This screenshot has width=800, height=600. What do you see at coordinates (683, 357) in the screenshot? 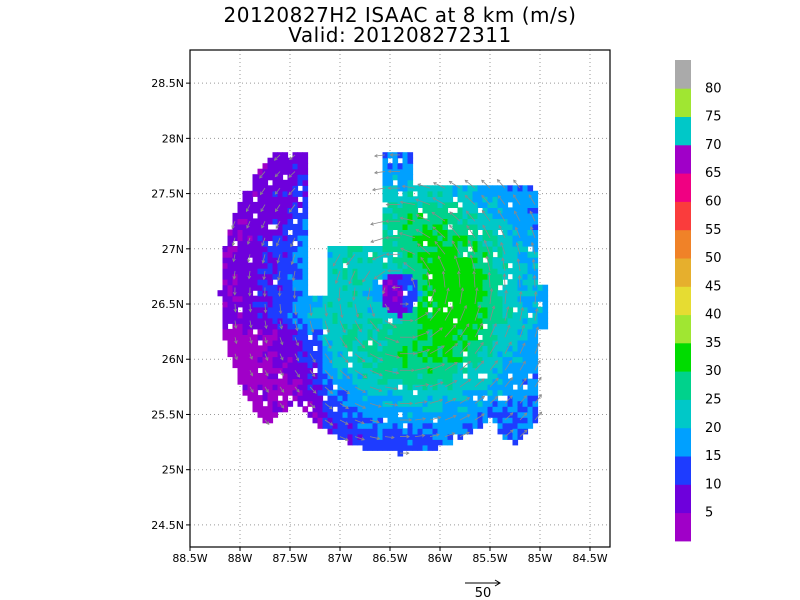
I see `colorbar-swatch` at bounding box center [683, 357].